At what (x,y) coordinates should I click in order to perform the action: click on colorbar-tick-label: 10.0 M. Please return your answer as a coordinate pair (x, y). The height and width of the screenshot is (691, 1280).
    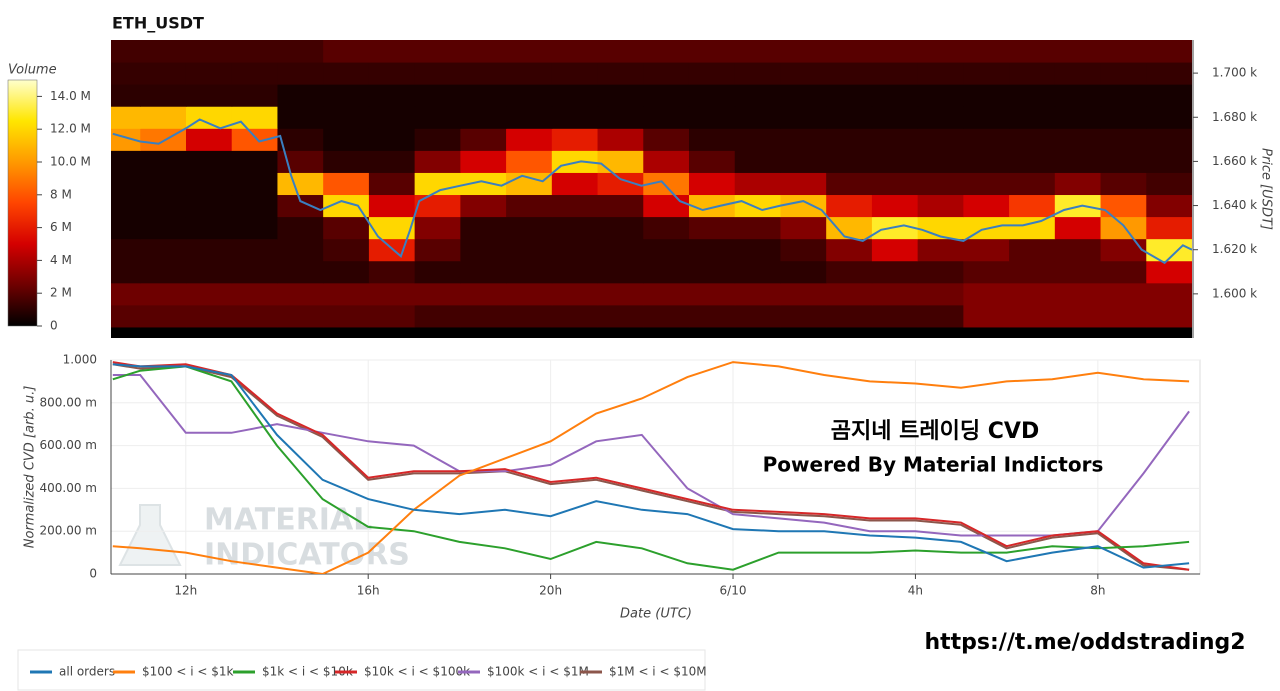
    Looking at the image, I should click on (70, 162).